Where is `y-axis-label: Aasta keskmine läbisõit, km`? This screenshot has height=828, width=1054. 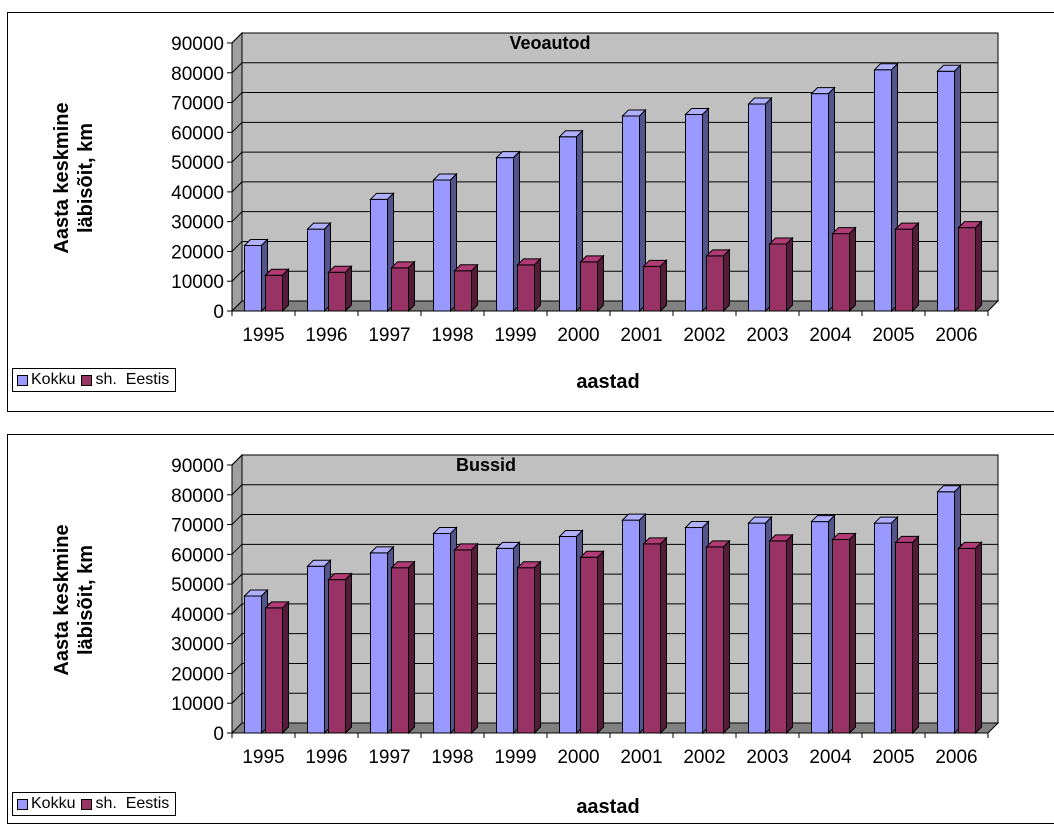 y-axis-label: Aasta keskmine läbisõit, km is located at coordinates (74, 177).